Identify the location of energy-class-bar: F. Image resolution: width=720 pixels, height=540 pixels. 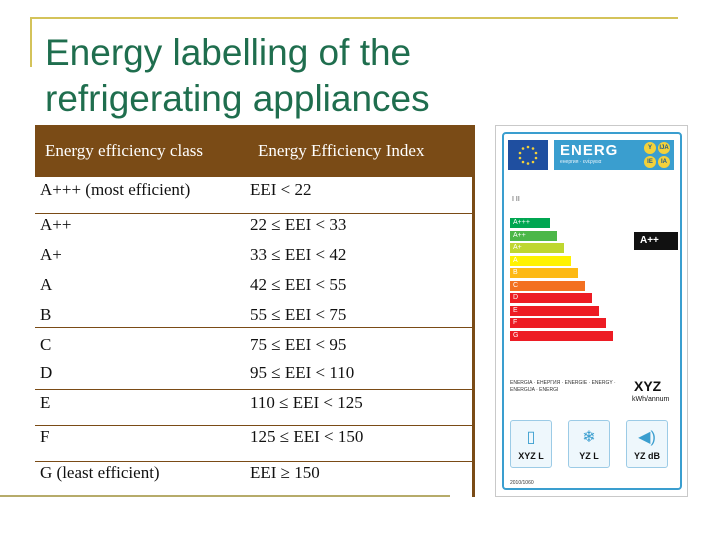
(558, 323).